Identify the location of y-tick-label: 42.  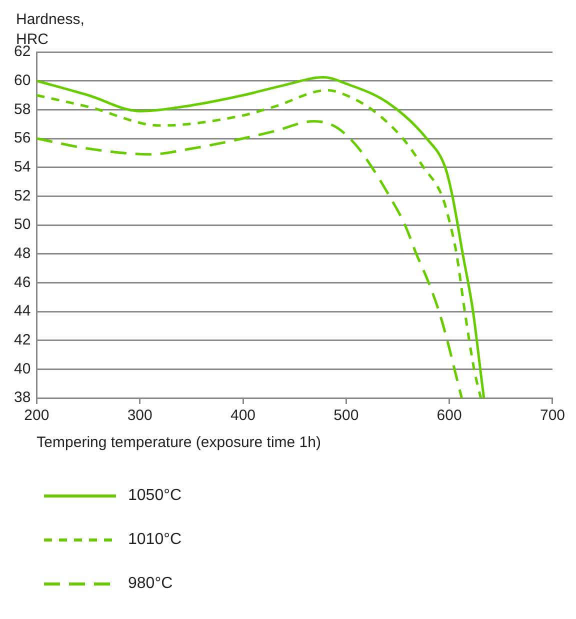
(22, 339).